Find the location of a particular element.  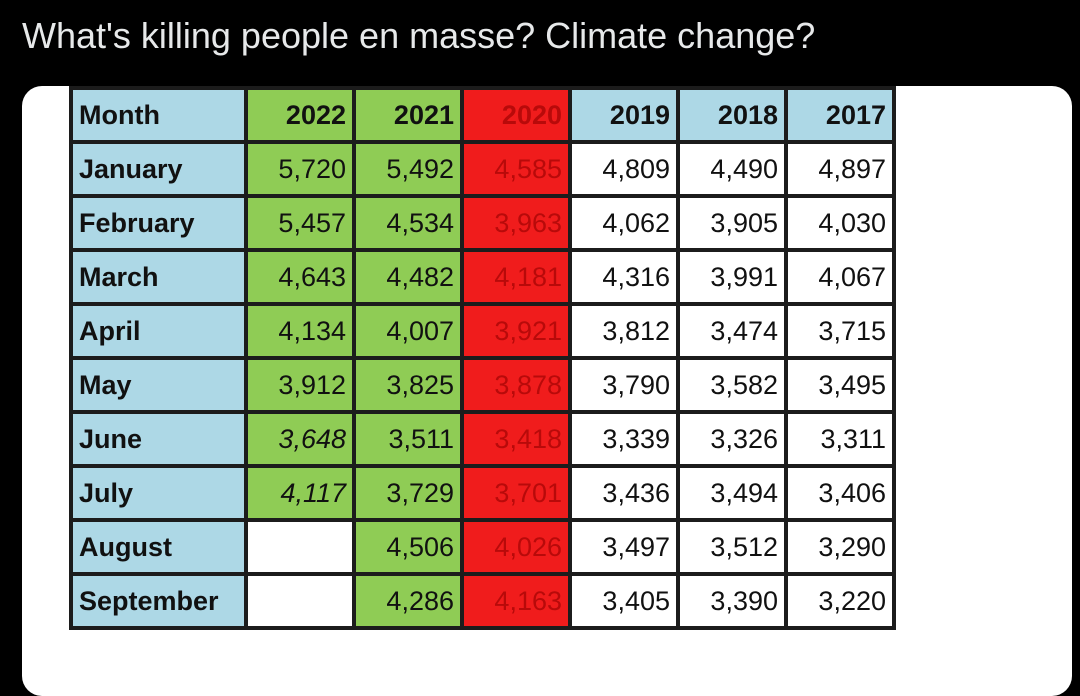

cell-2021: 3,729 is located at coordinates (408, 493).